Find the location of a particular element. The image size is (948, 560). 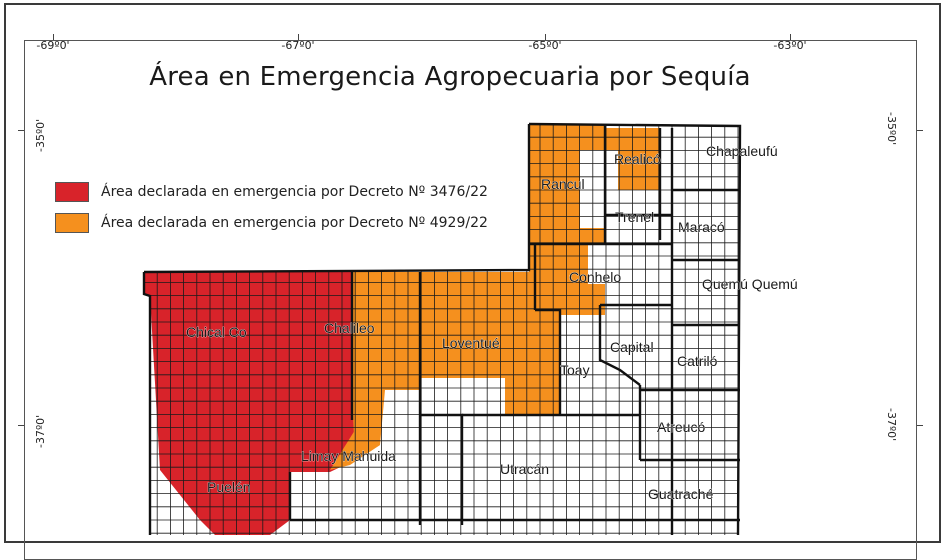

dept-label-atreuc-: Atreucó is located at coordinates (681, 427).